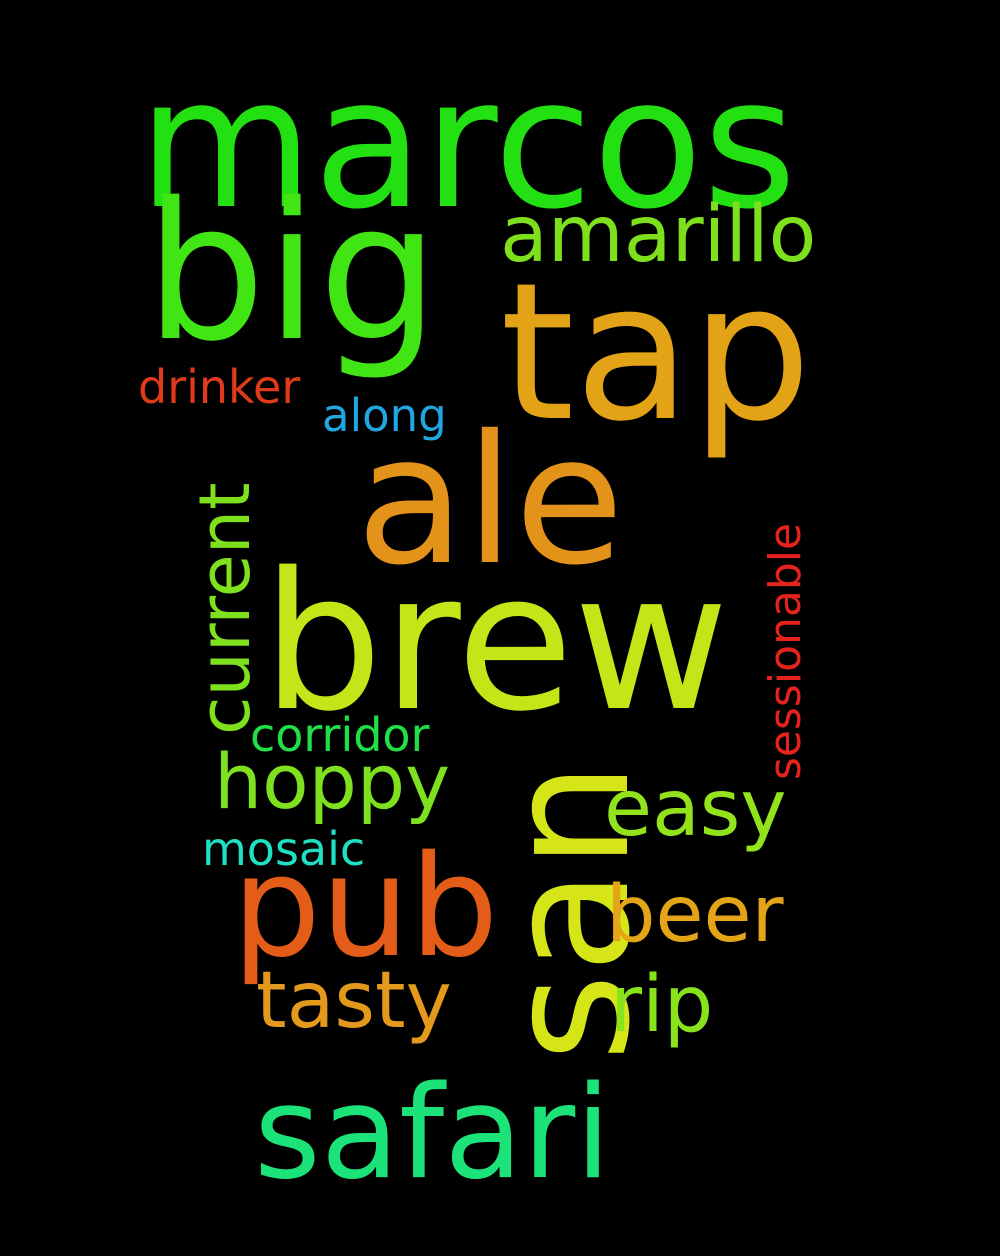  What do you see at coordinates (284, 849) in the screenshot?
I see `word-mosaic: mosaic` at bounding box center [284, 849].